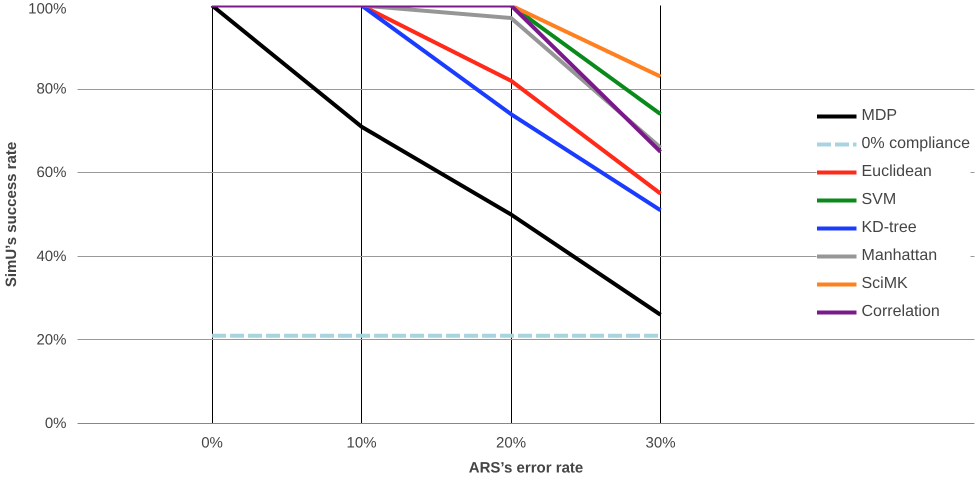  What do you see at coordinates (879, 200) in the screenshot?
I see `legend-label: SVM` at bounding box center [879, 200].